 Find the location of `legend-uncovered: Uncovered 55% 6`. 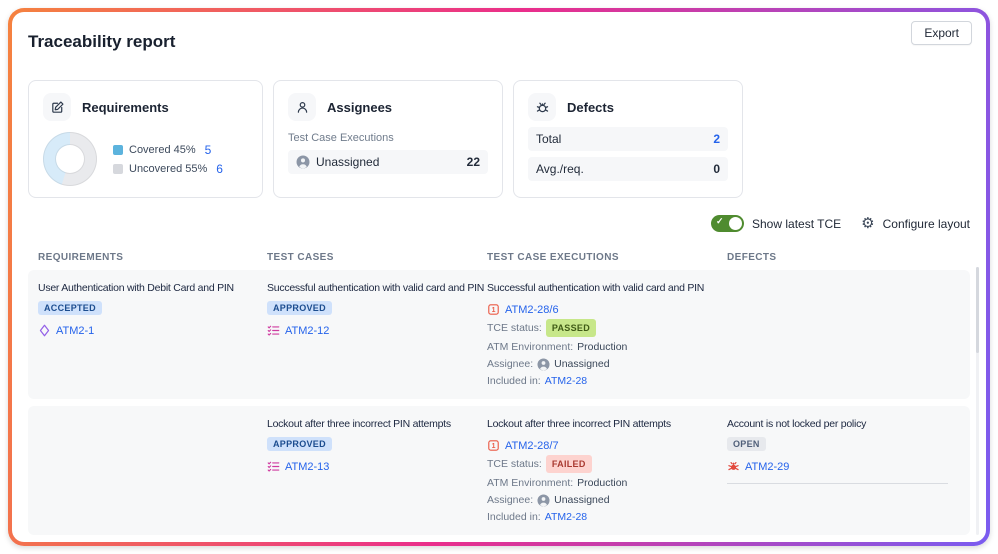

legend-uncovered: Uncovered 55% 6 is located at coordinates (168, 169).